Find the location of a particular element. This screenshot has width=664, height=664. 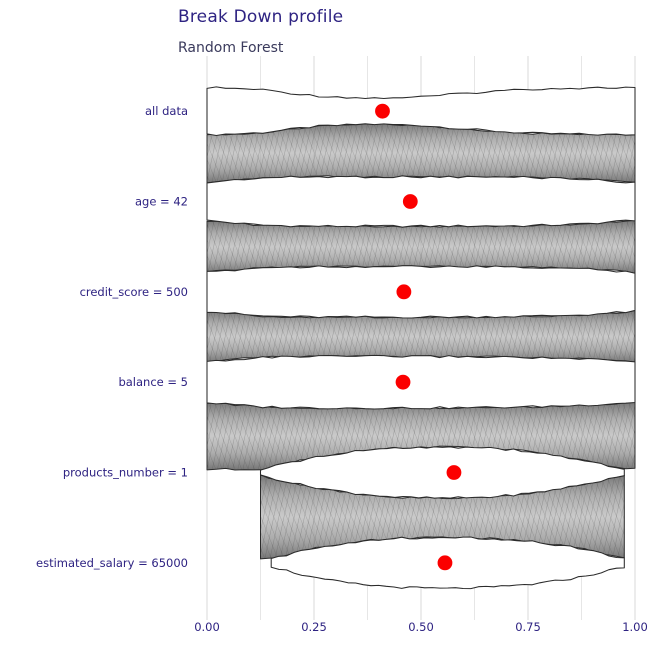

x-axis-tick-label: 0.50 is located at coordinates (421, 627).